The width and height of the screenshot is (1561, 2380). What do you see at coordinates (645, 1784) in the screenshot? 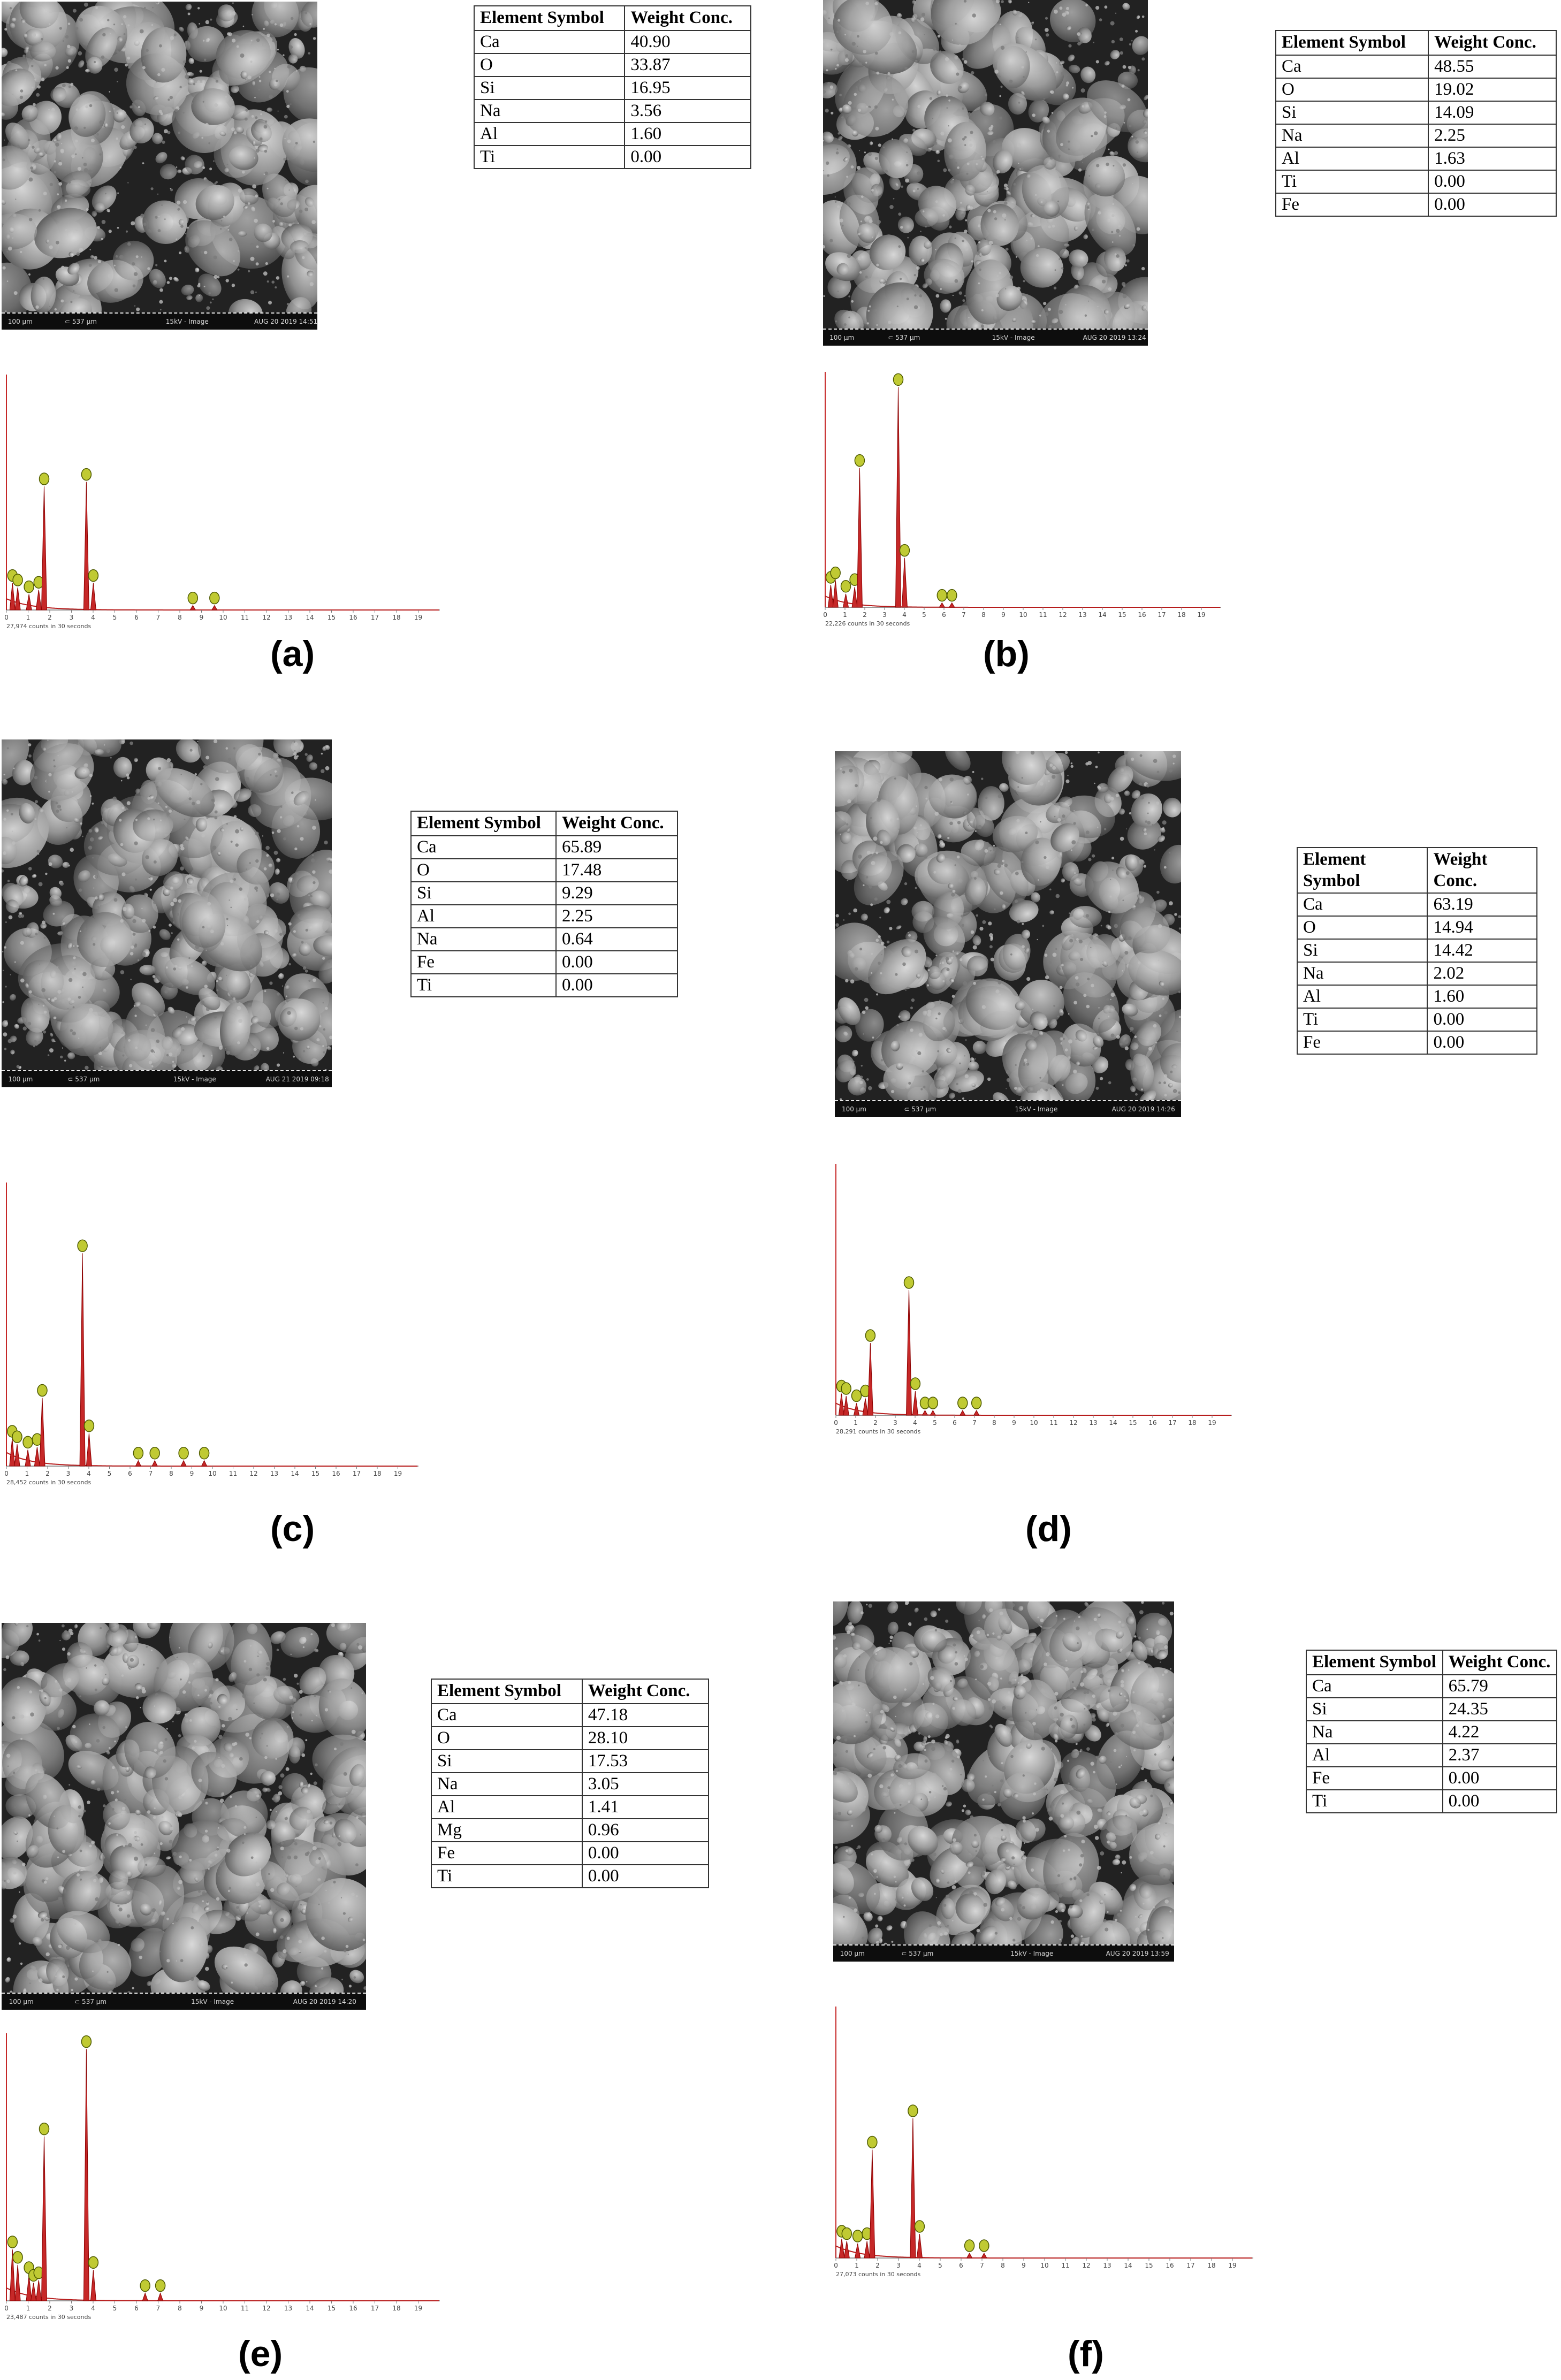
I see `weight-conc-cell: 3.05` at bounding box center [645, 1784].